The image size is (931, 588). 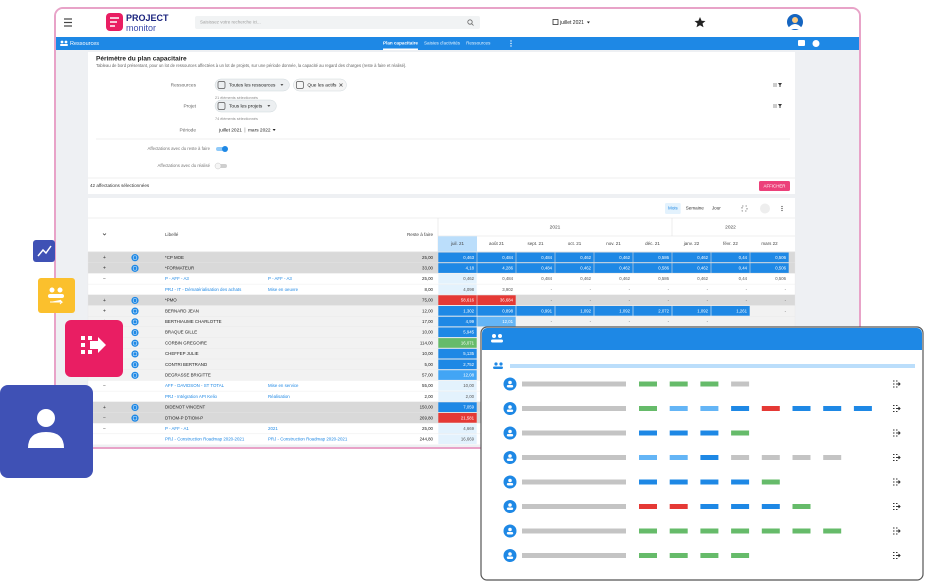 I want to click on chip-remove, so click(x=341, y=85).